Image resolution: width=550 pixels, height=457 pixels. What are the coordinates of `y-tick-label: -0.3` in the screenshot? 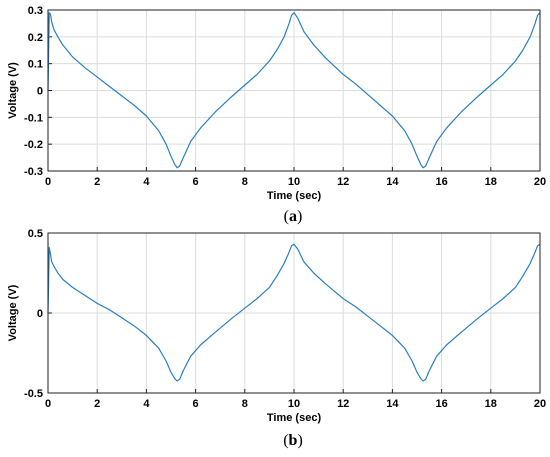 It's located at (33, 172).